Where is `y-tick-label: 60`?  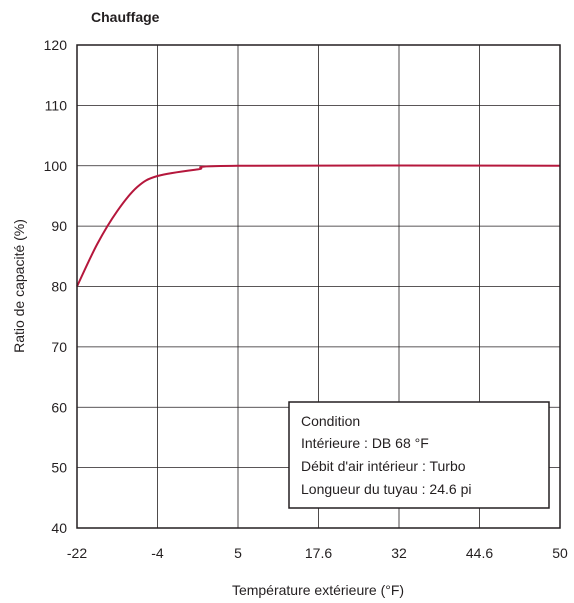
y-tick-label: 60 is located at coordinates (59, 407).